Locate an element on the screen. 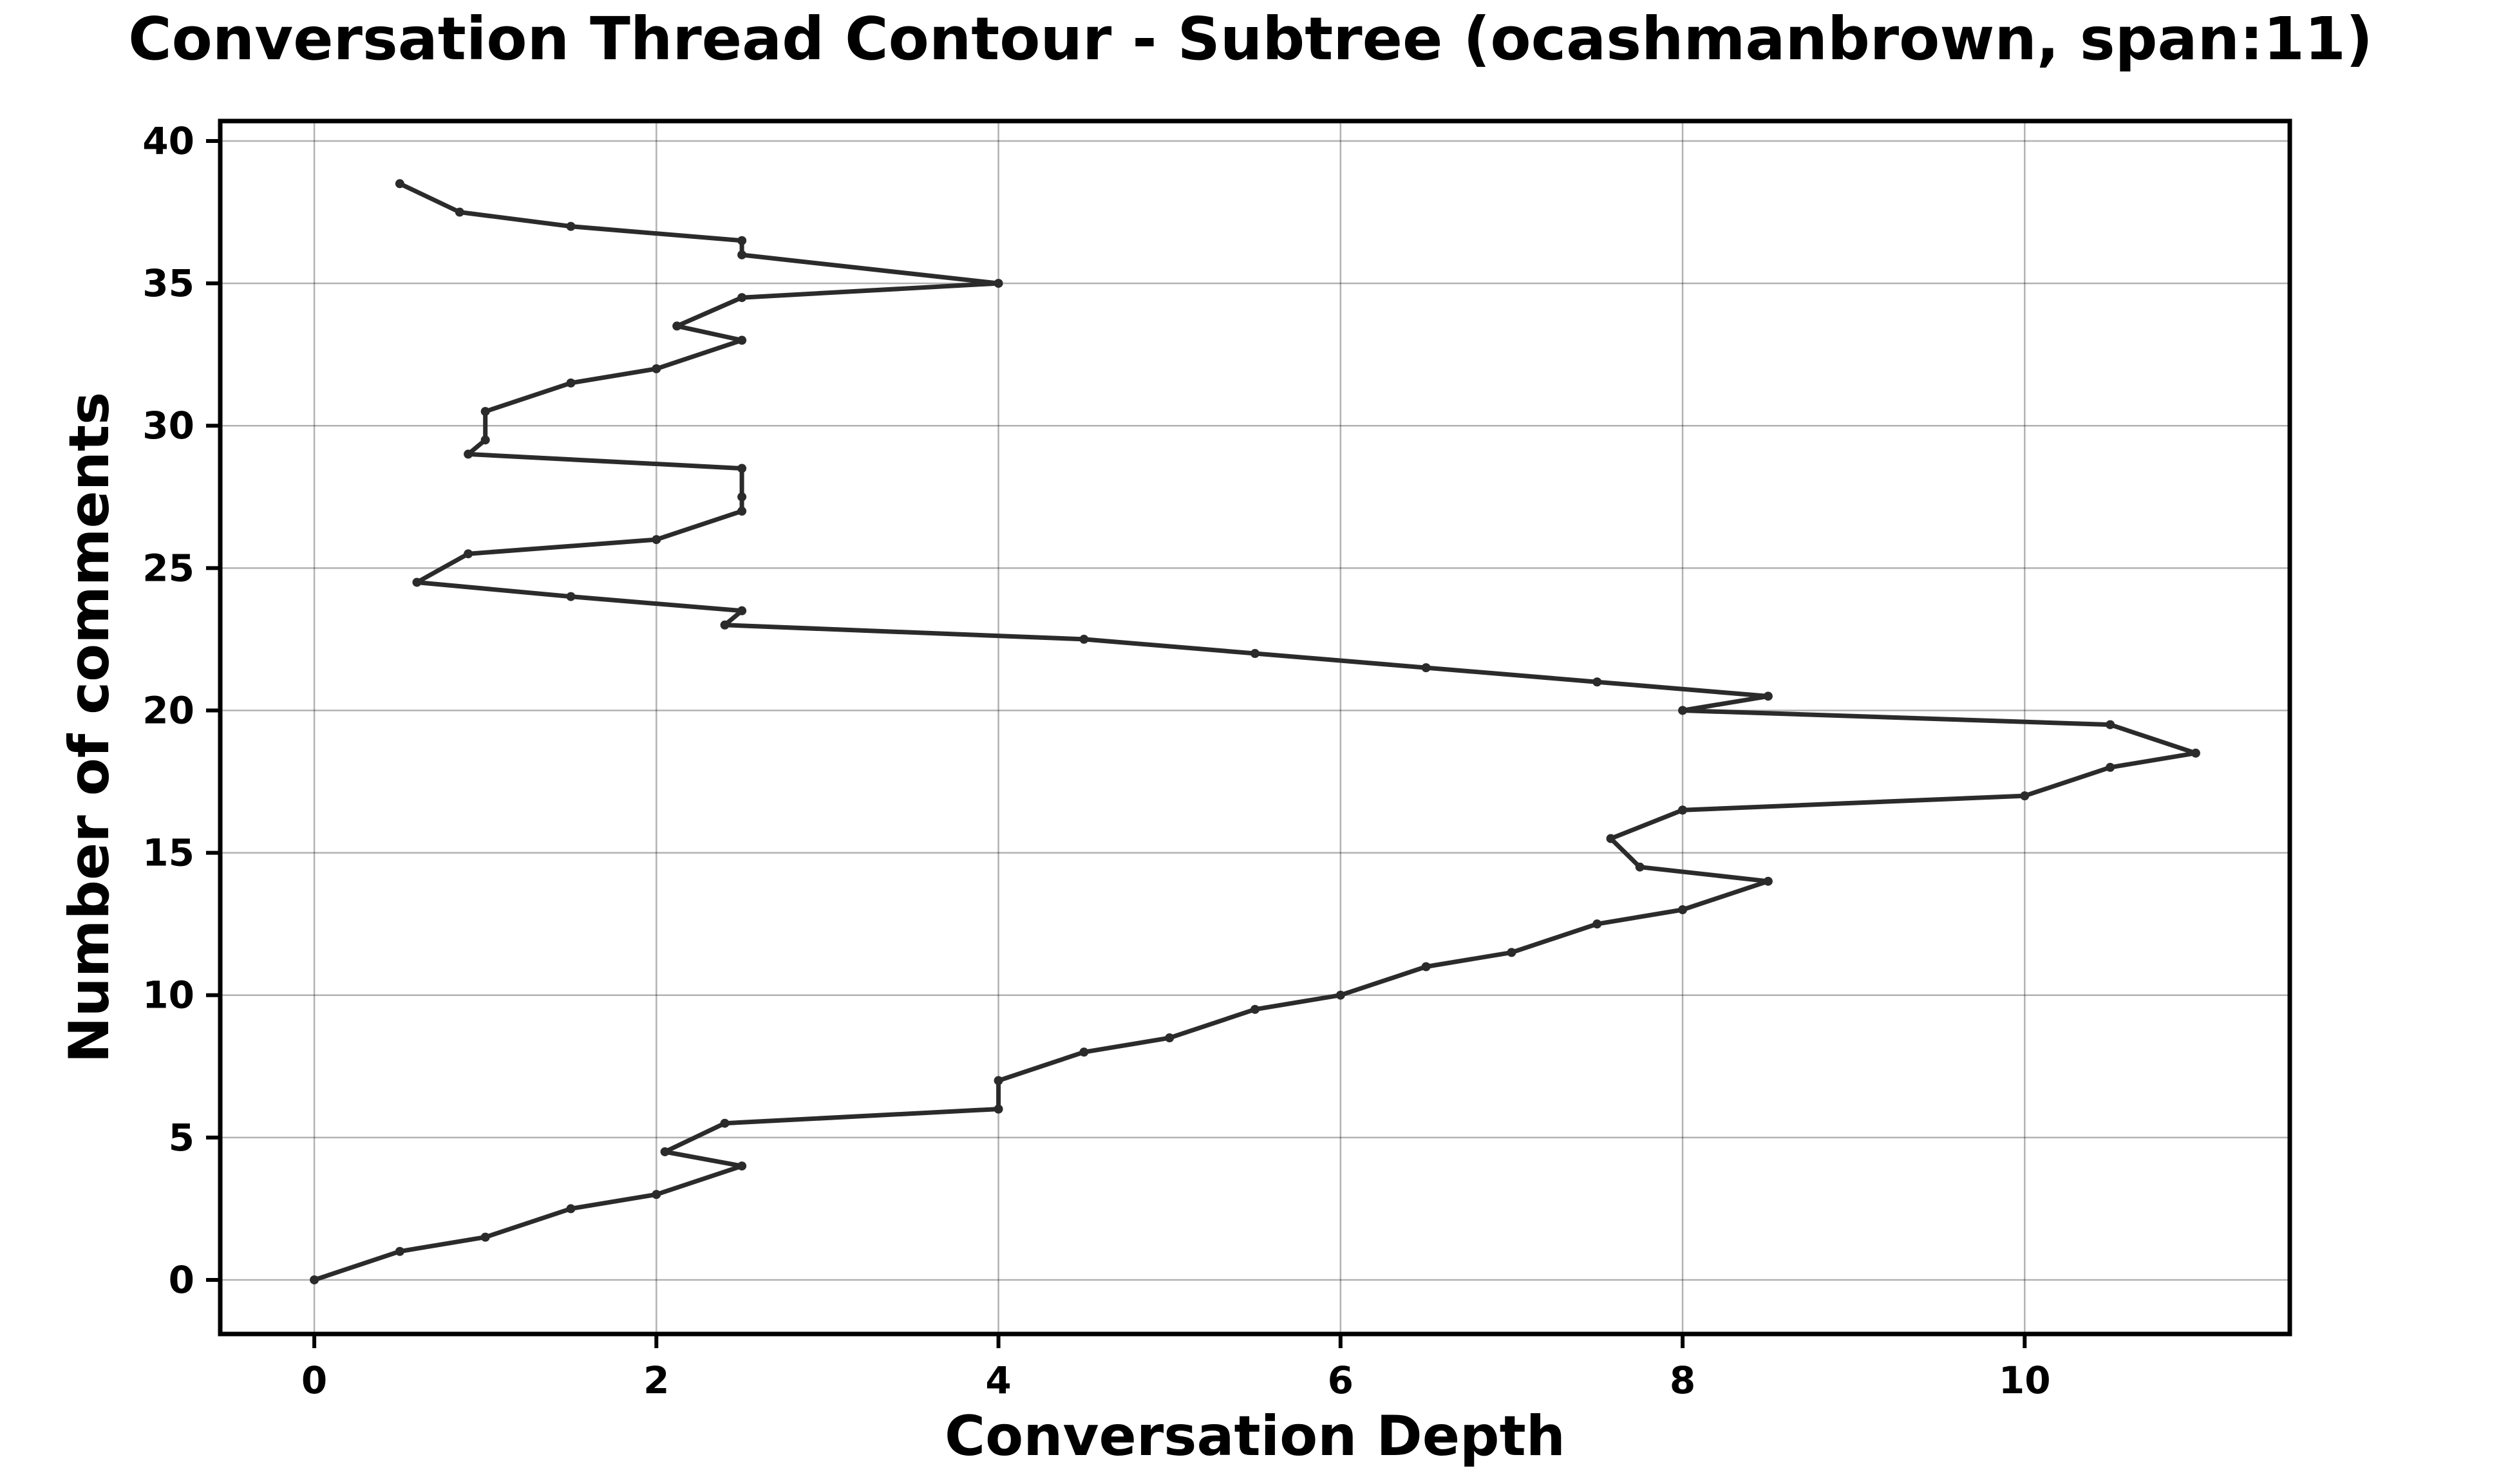 Image resolution: width=2501 pixels, height=1484 pixels. y-axis-label: Number of comments is located at coordinates (89, 728).